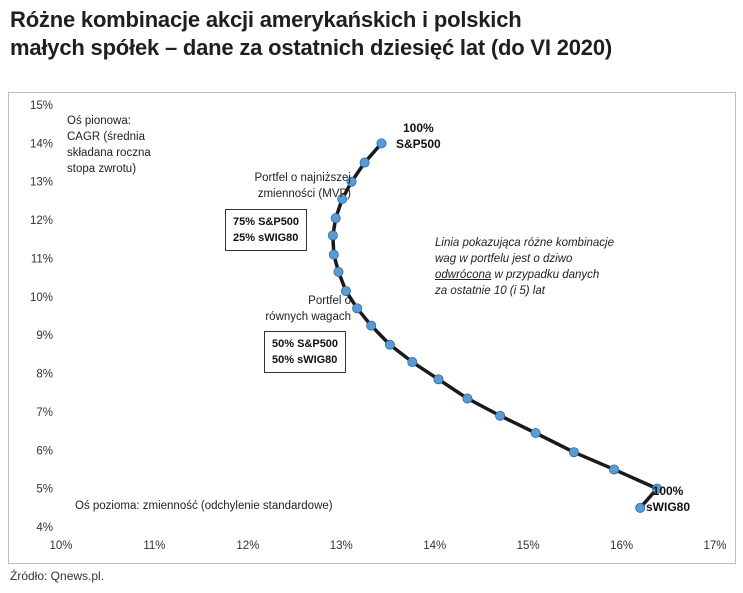  Describe the element at coordinates (44, 336) in the screenshot. I see `y-tick-label: 9%` at that location.